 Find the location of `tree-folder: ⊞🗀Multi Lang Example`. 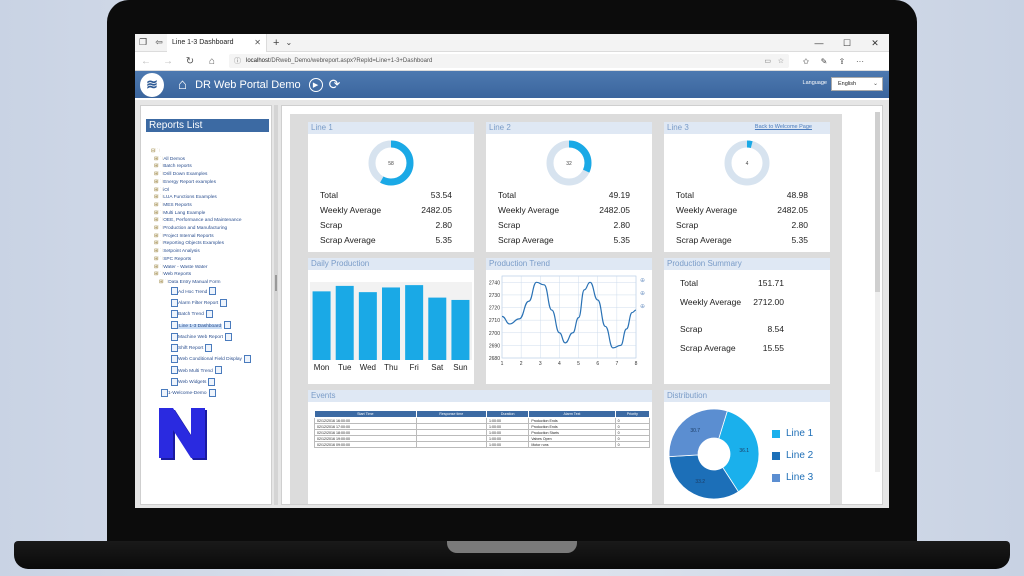

tree-folder: ⊞🗀Multi Lang Example is located at coordinates (212, 214).